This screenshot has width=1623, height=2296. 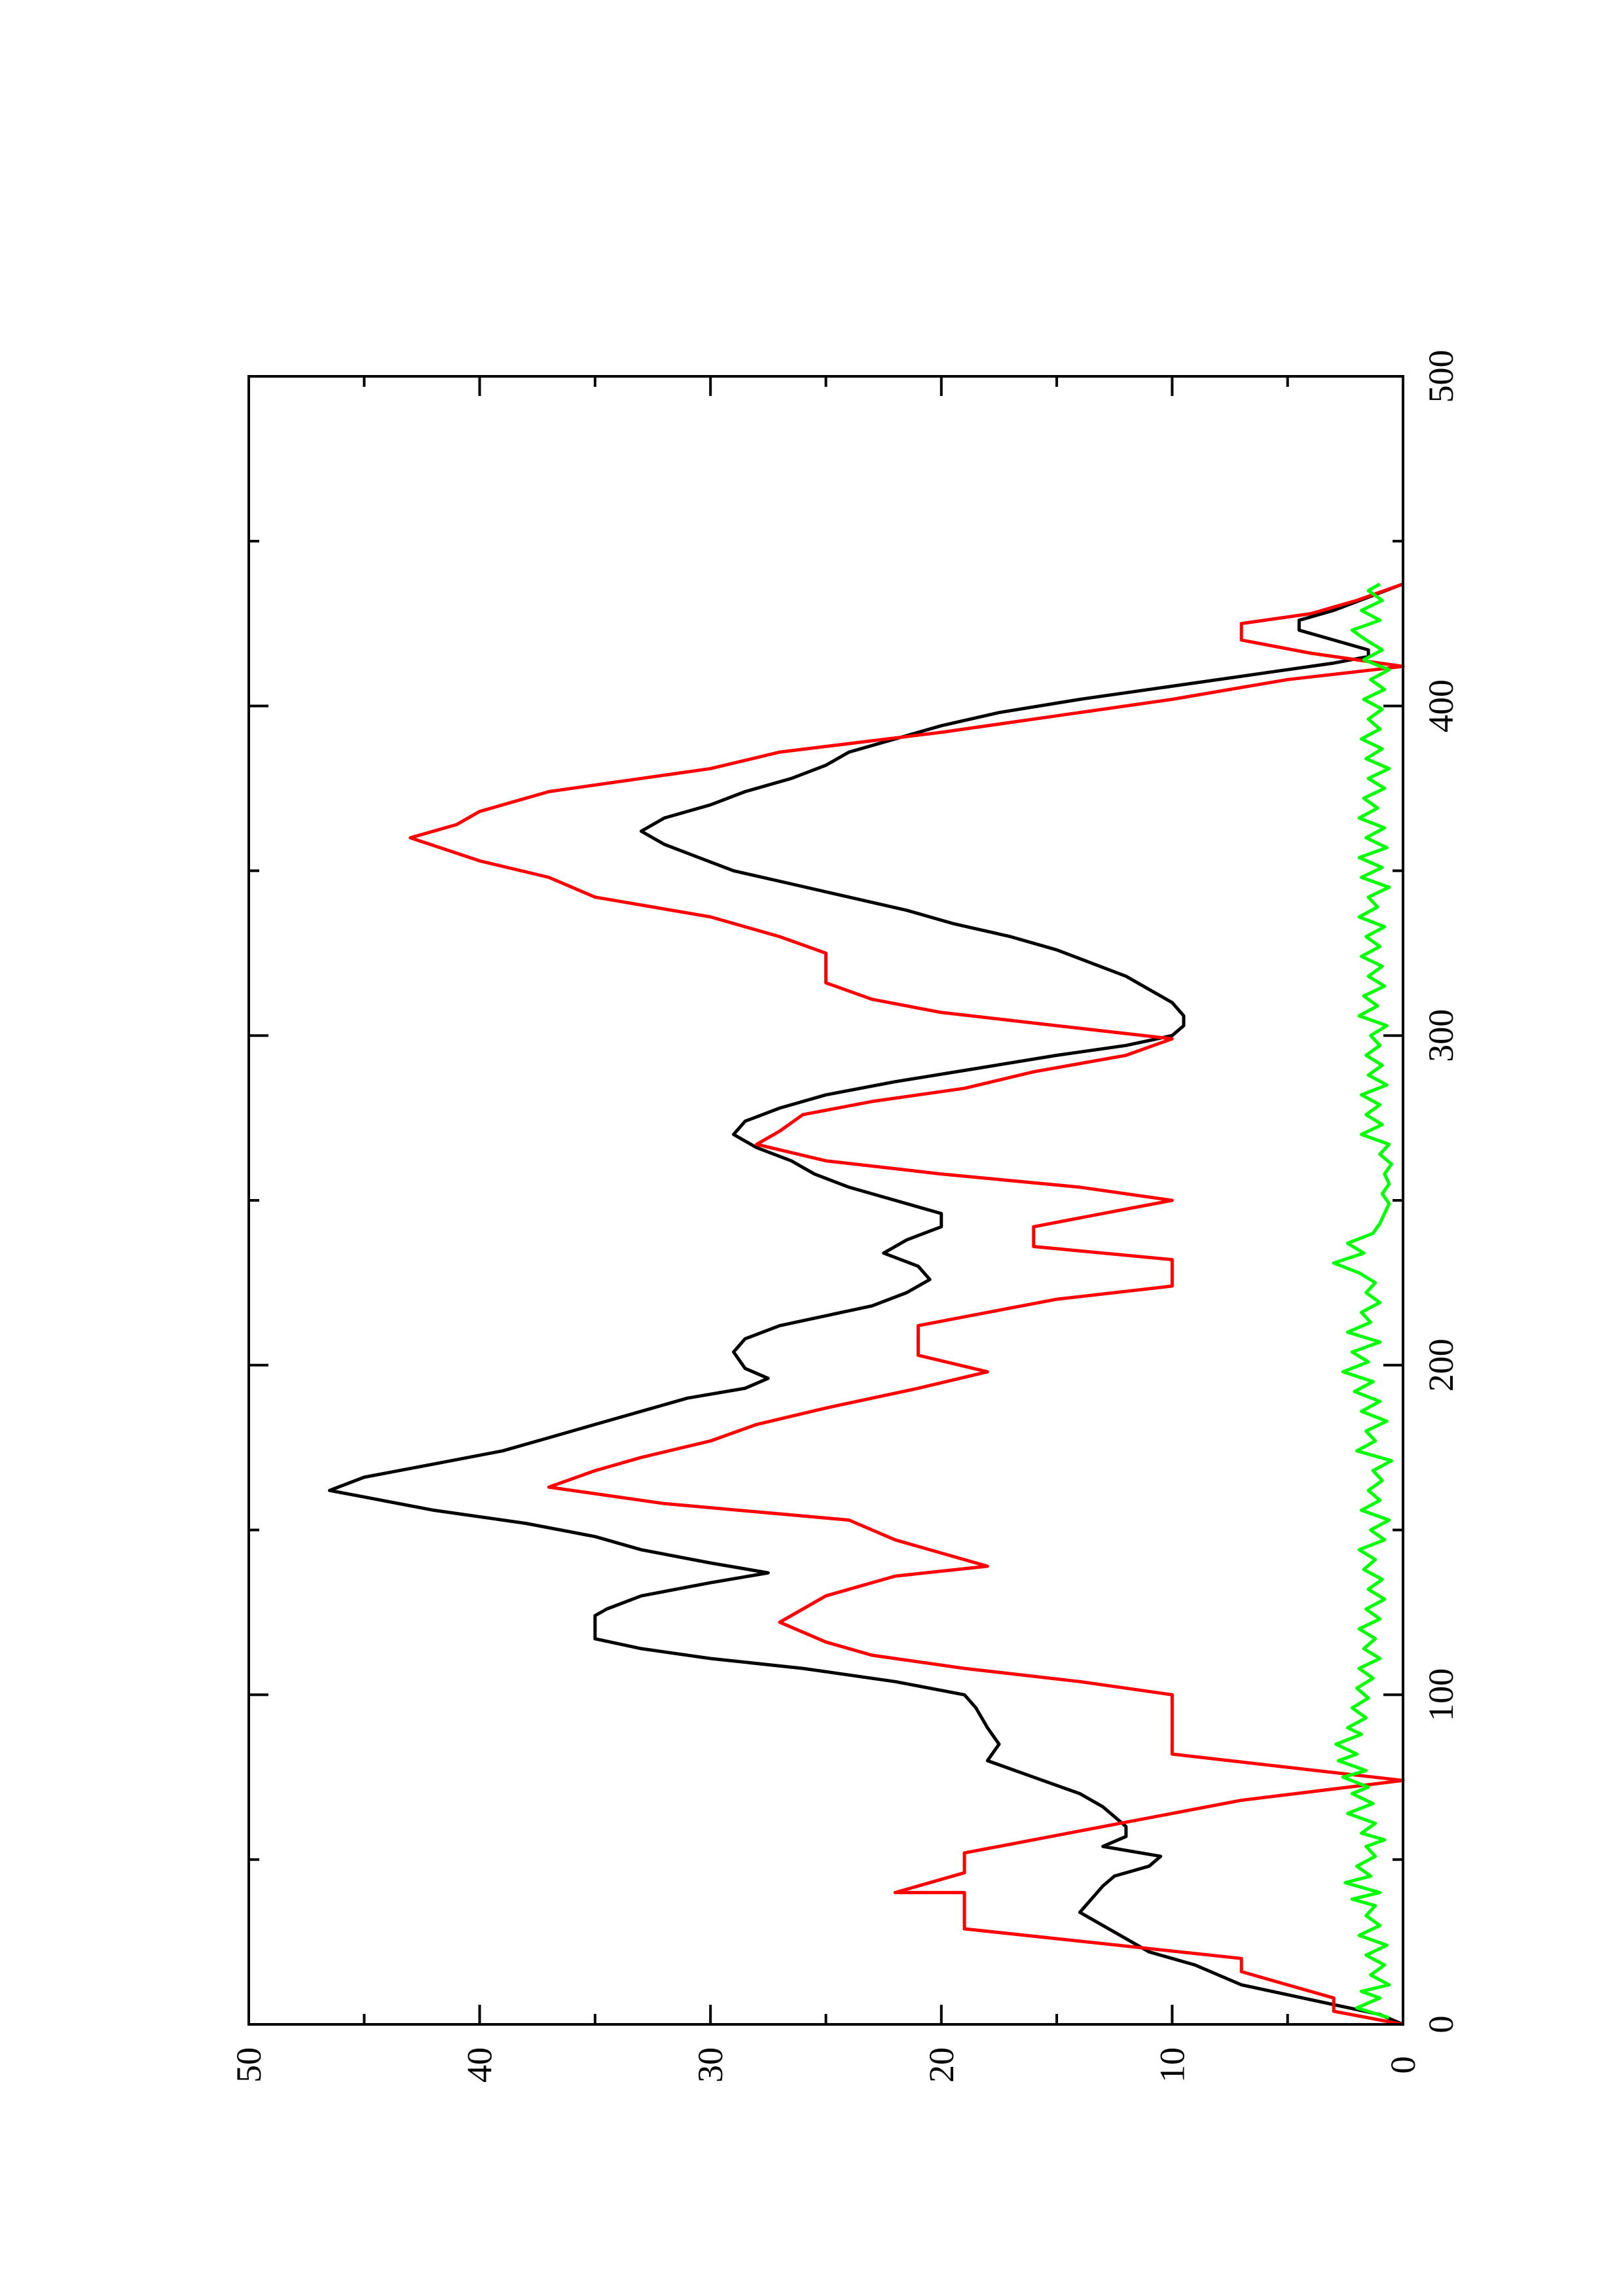 I want to click on x-tick-label: 300, so click(x=1441, y=1035).